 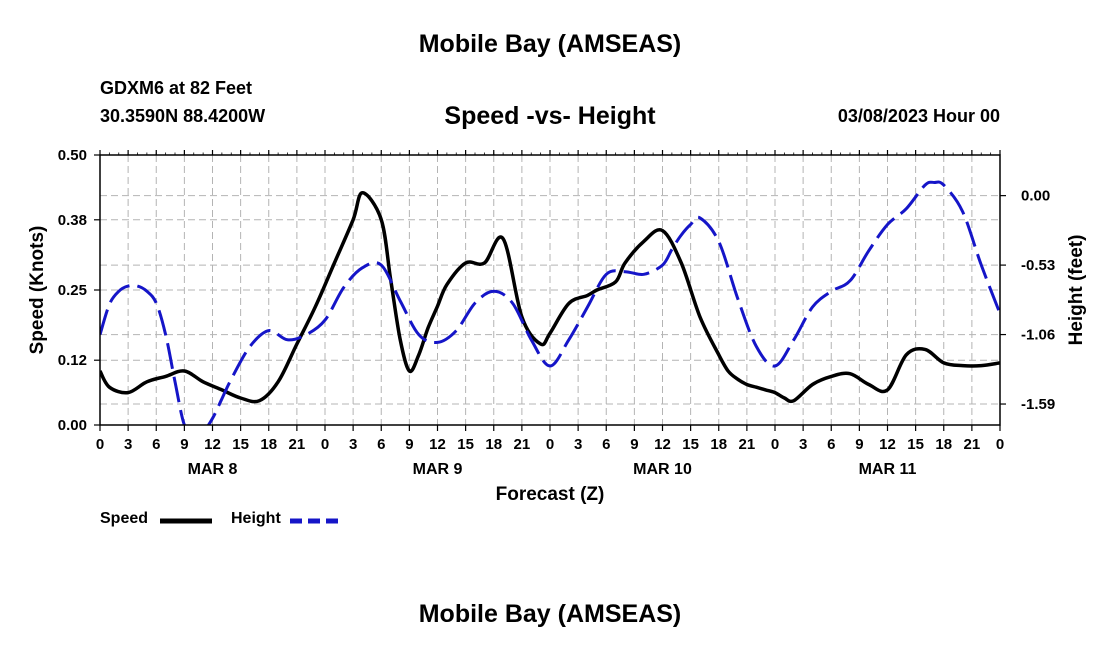 What do you see at coordinates (1076, 290) in the screenshot?
I see `y2-axis-title: Height (feet)` at bounding box center [1076, 290].